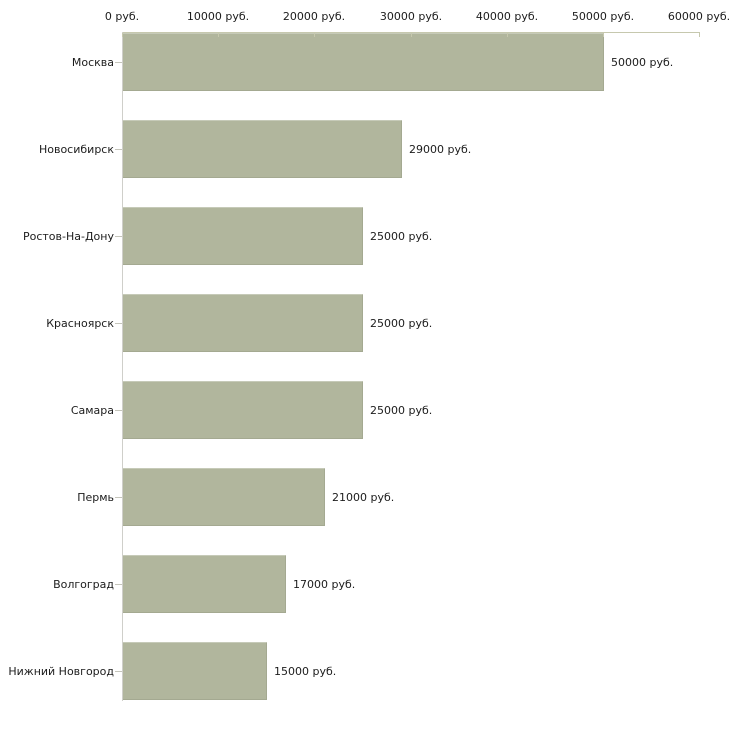 The height and width of the screenshot is (730, 730). I want to click on category-label: Москва, so click(92, 62).